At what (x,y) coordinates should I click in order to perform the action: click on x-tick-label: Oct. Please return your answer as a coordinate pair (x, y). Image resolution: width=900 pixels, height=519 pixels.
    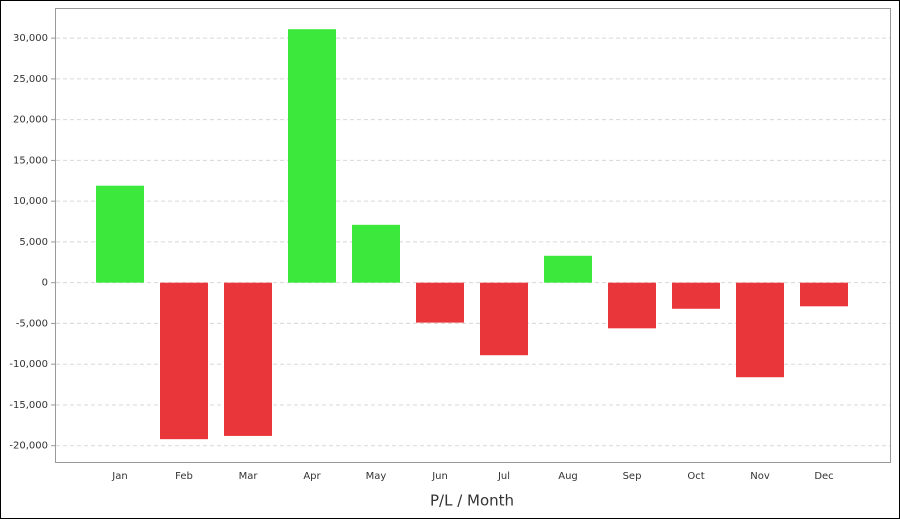
    Looking at the image, I should click on (695, 476).